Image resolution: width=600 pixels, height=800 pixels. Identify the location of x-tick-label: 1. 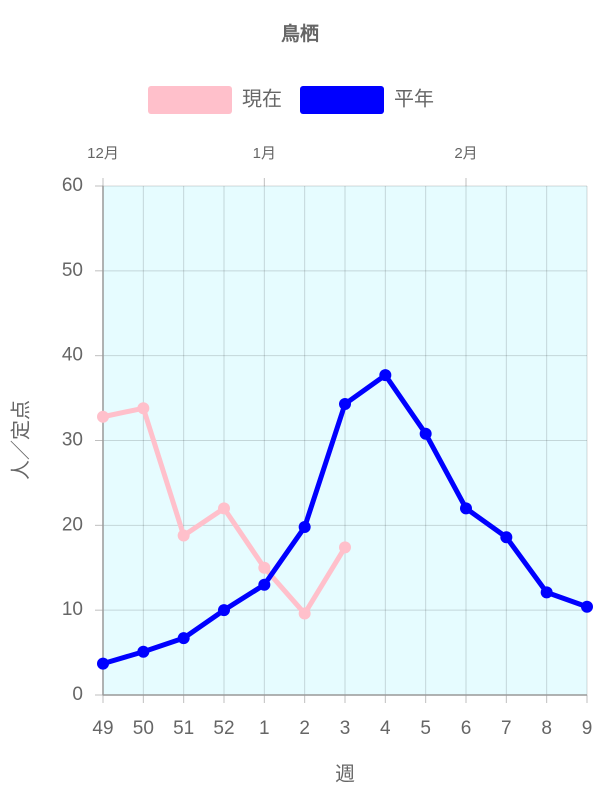
(264, 728).